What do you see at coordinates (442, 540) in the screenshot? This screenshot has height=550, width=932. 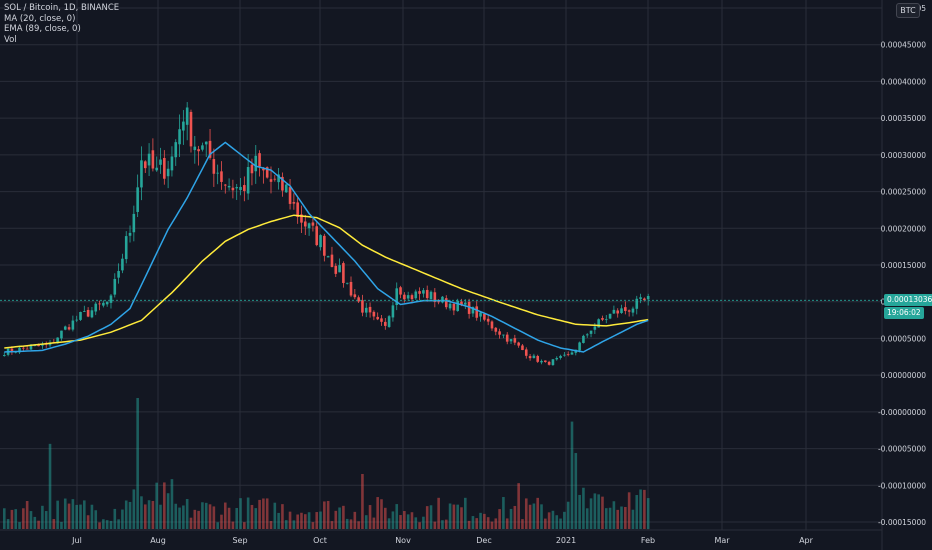 I see `time-axis: Jul Aug Sep Oct Nov Dec 2021 Feb Mar Apr` at bounding box center [442, 540].